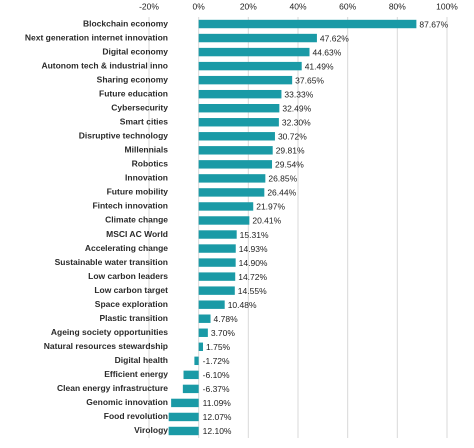 The height and width of the screenshot is (448, 474). I want to click on category-label: Smart cities, so click(144, 122).